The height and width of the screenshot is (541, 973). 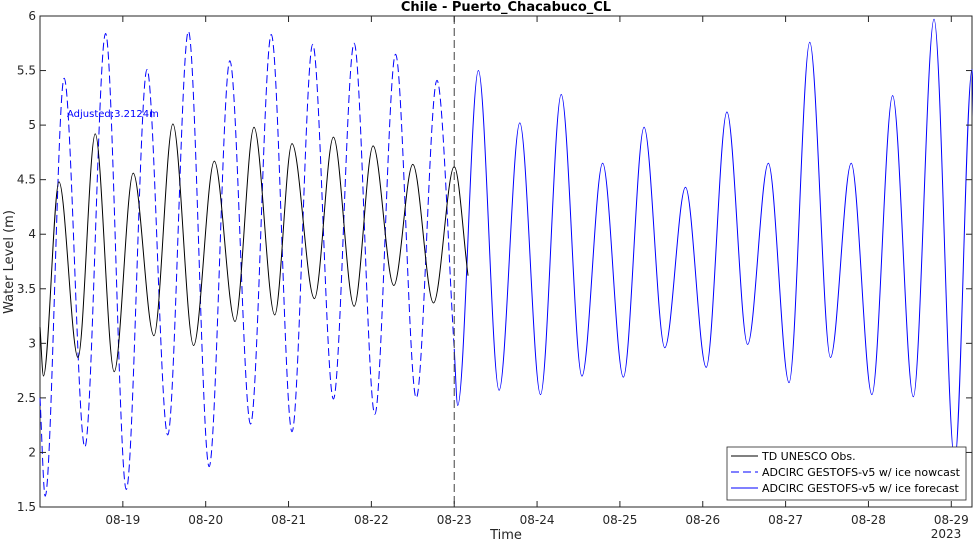 What do you see at coordinates (861, 472) in the screenshot?
I see `legend-entry-nowcast: ADCIRC GESTOFS-v5 w/ ice nowcast` at bounding box center [861, 472].